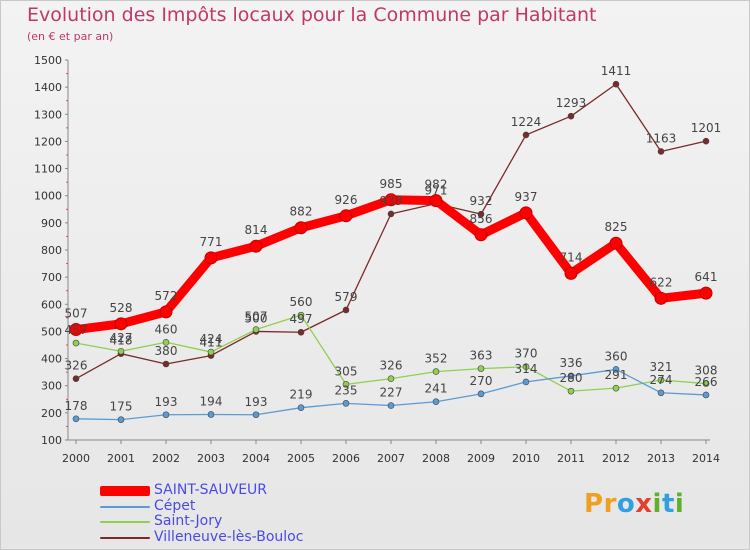 Image resolution: width=750 pixels, height=550 pixels. What do you see at coordinates (301, 395) in the screenshot?
I see `data-label: 219` at bounding box center [301, 395].